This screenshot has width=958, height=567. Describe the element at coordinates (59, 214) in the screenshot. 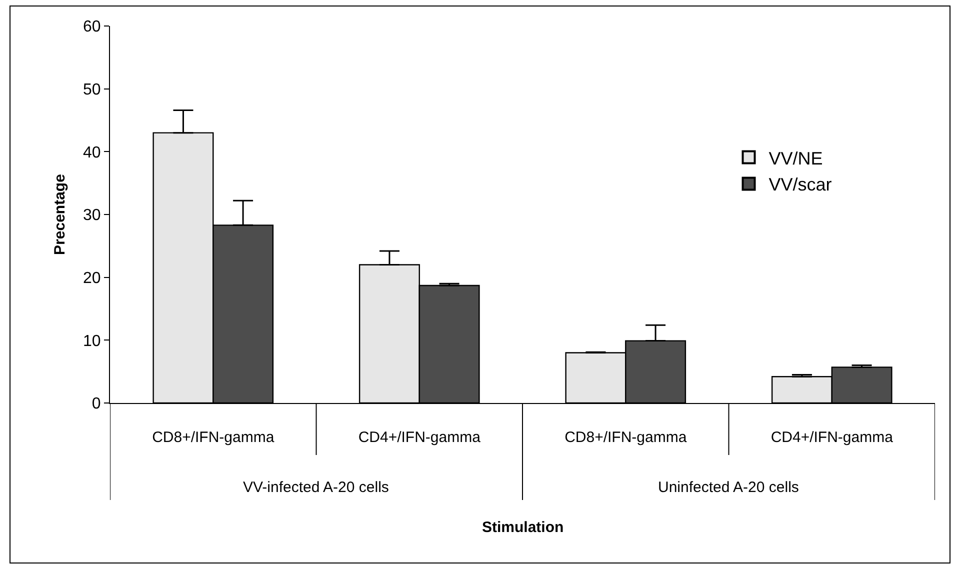

I see `y-axis-title: Precentage` at that location.